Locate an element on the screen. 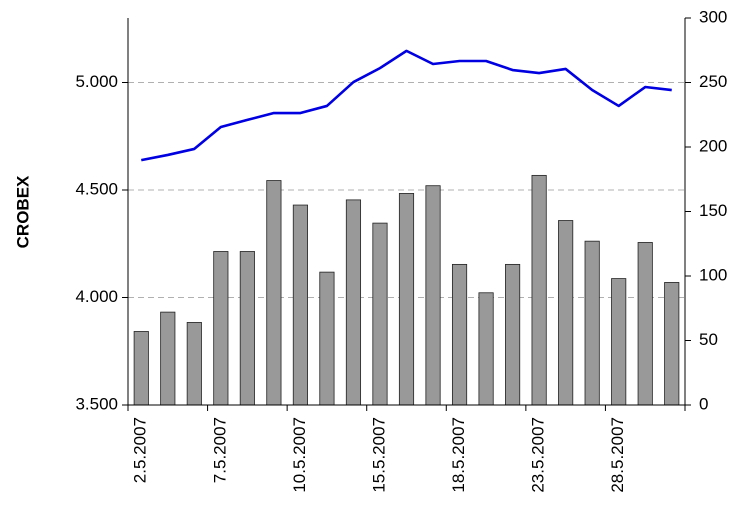  x-tick-label: 10.5.2007 is located at coordinates (299, 455).